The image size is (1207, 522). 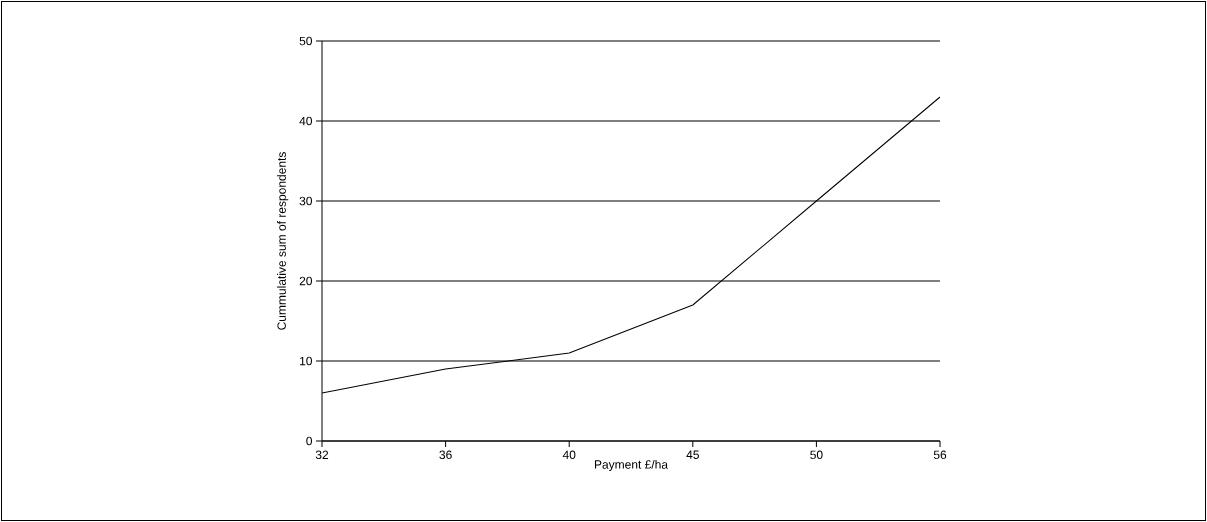 What do you see at coordinates (322, 455) in the screenshot?
I see `x-tick-label: 32` at bounding box center [322, 455].